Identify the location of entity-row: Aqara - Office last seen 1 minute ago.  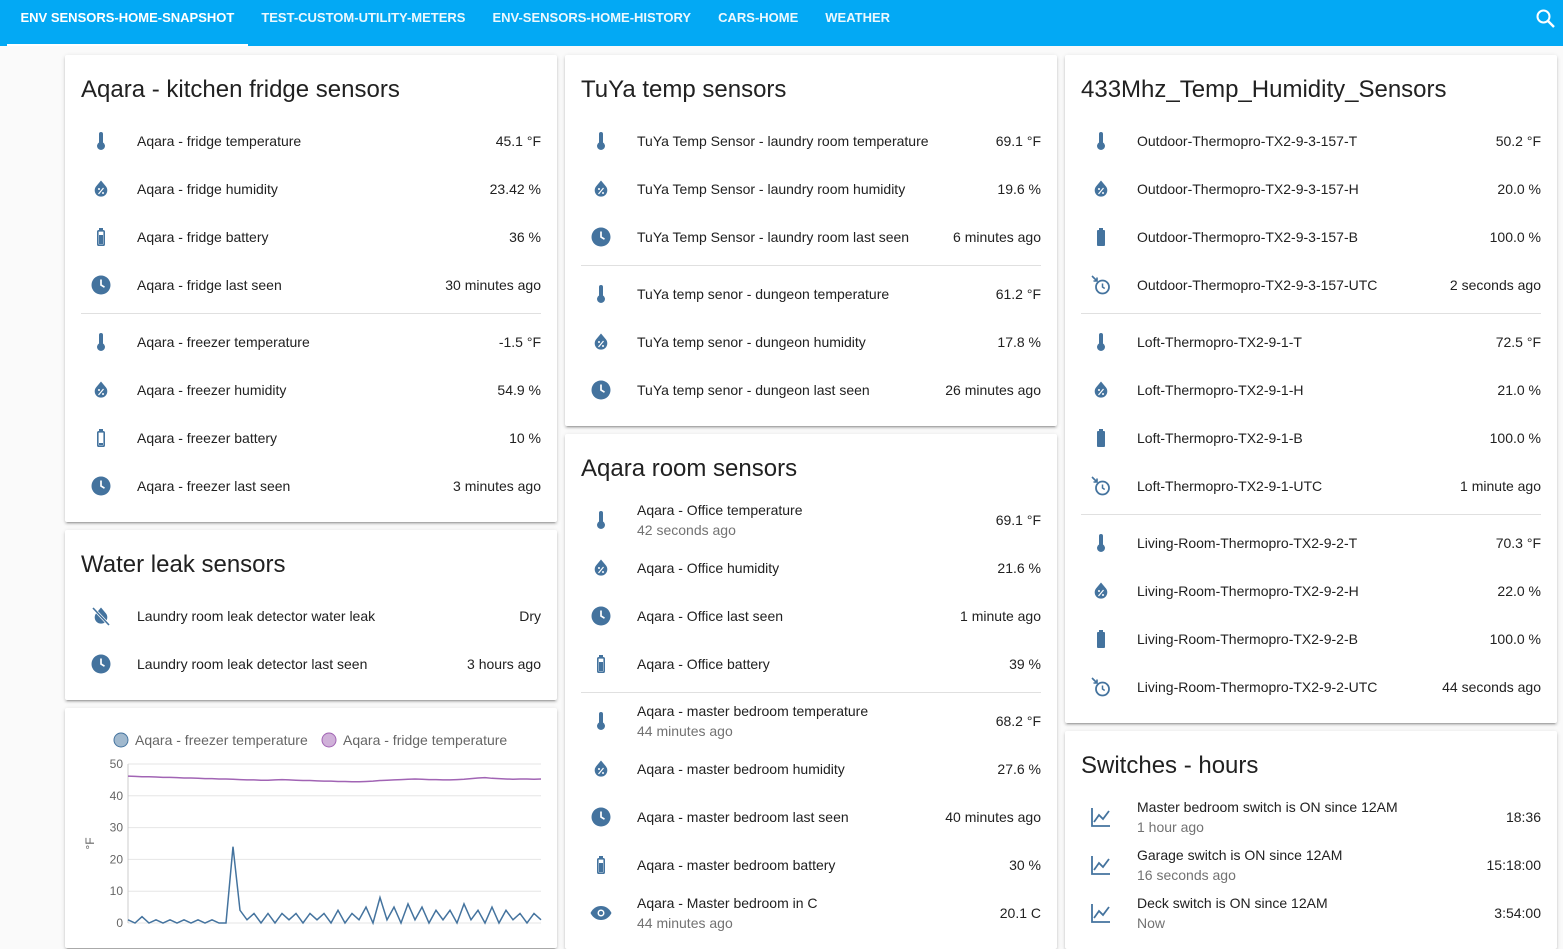
(811, 616).